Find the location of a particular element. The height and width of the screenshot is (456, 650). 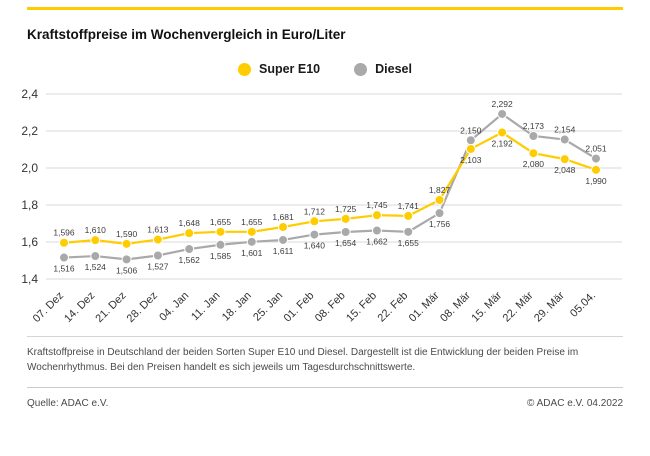

legend-item-diesel: Diesel is located at coordinates (383, 69).